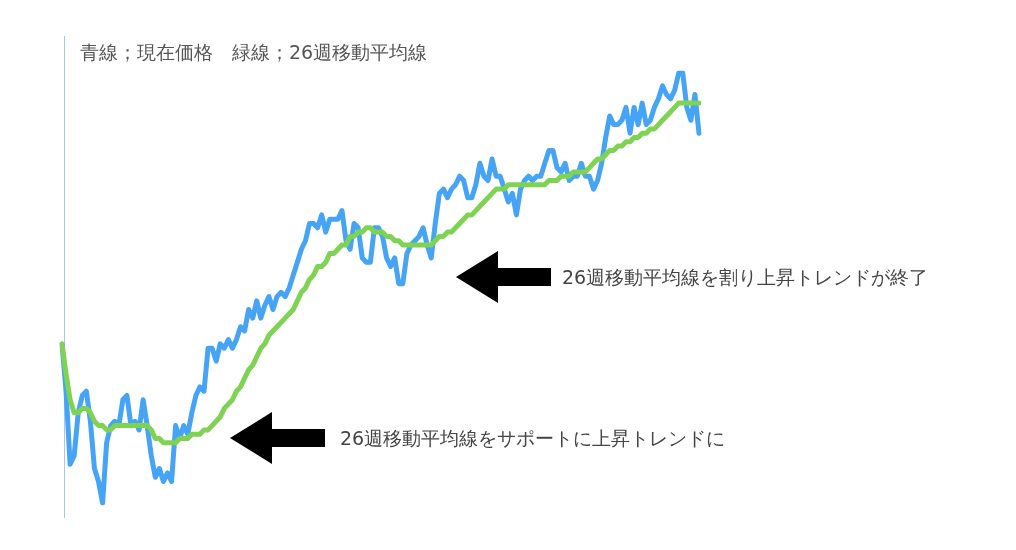  What do you see at coordinates (254, 52) in the screenshot?
I see `chart-title: 青線；現在価格 緑線；26週移動平均線` at bounding box center [254, 52].